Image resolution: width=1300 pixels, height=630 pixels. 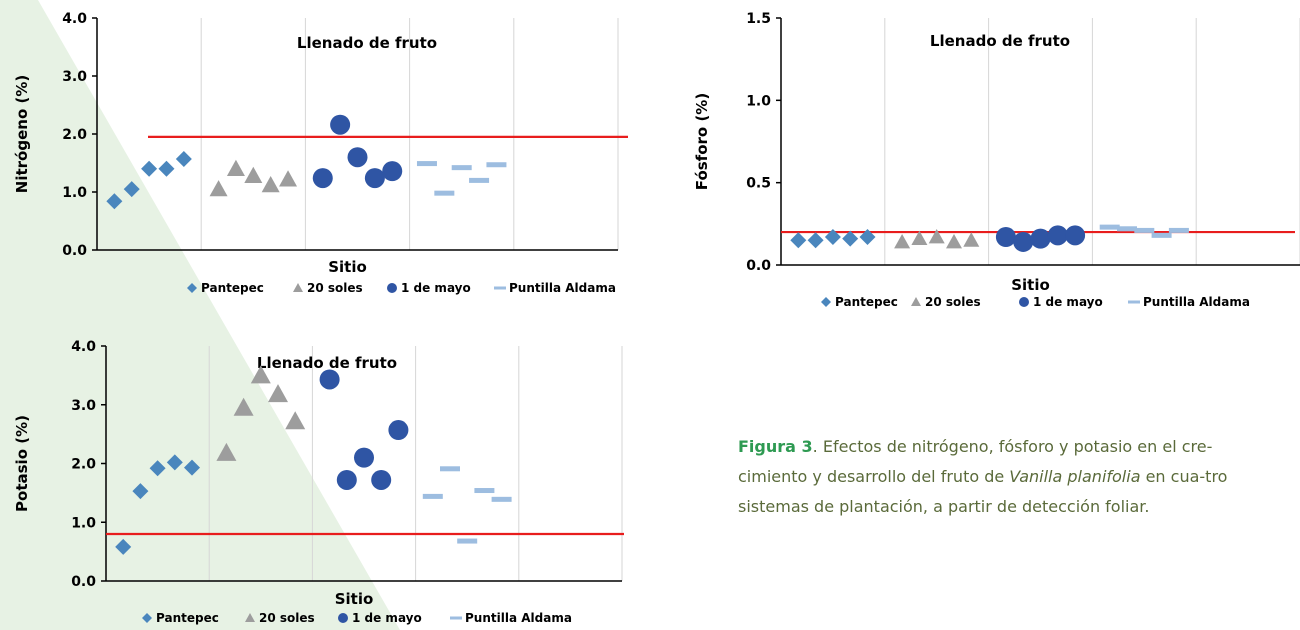 What do you see at coordinates (758, 19) in the screenshot?
I see `y-tick-label: 1.5` at bounding box center [758, 19].